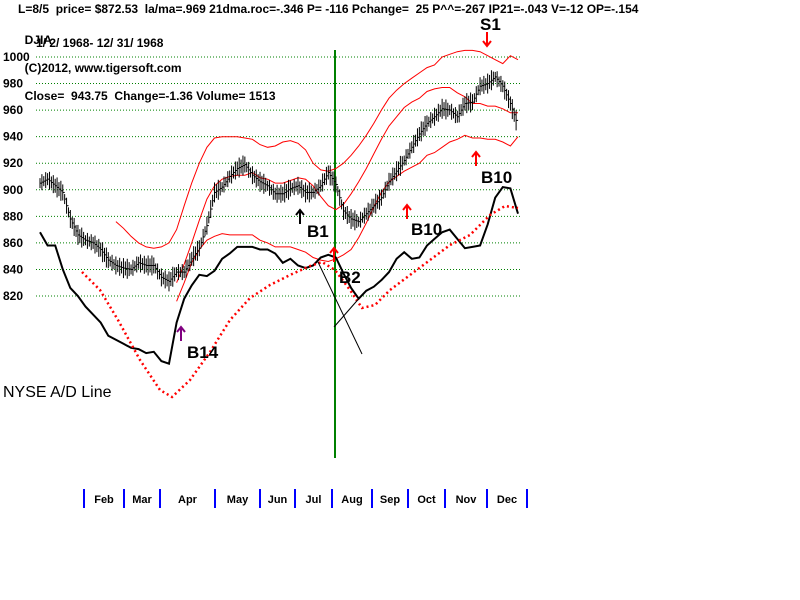 This screenshot has width=800, height=600. What do you see at coordinates (300, 212) in the screenshot?
I see `b1-arrow-head` at bounding box center [300, 212].